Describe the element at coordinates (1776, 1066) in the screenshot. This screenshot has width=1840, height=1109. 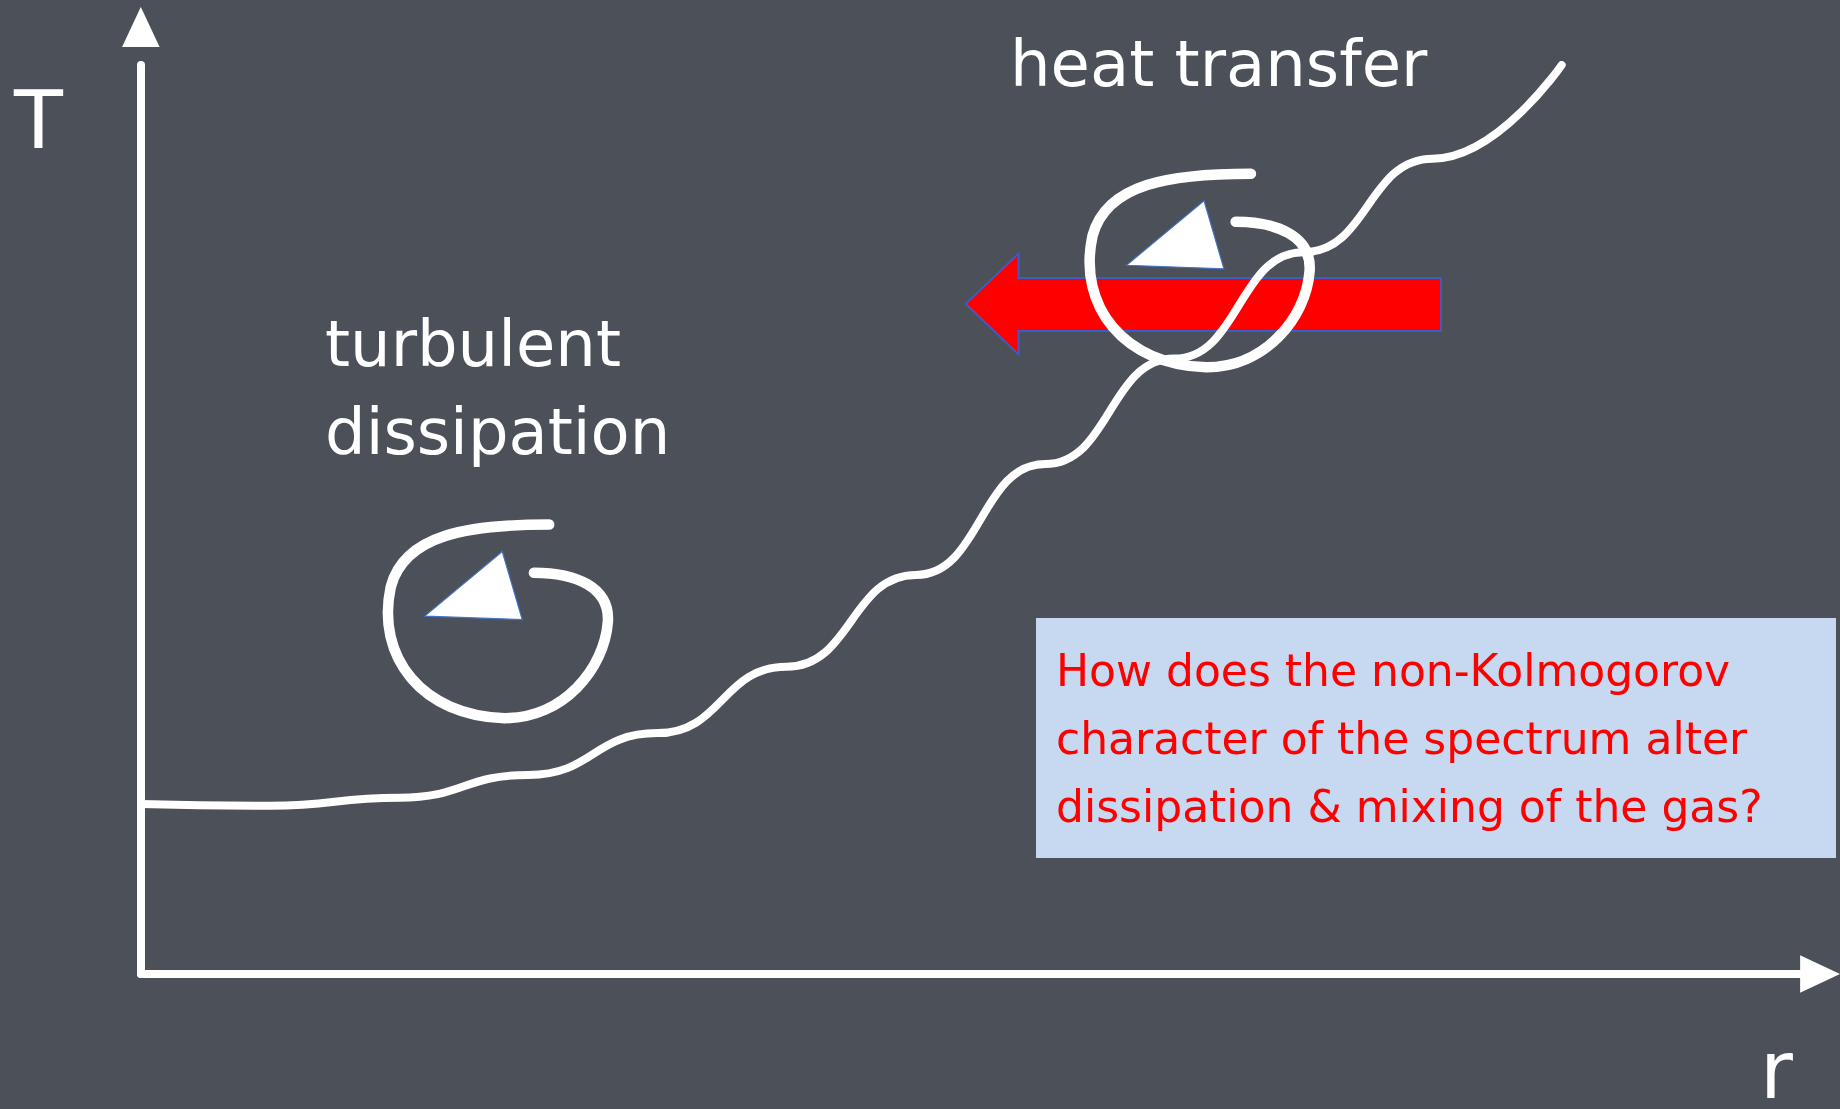
I see `x-axis-title: r` at that location.